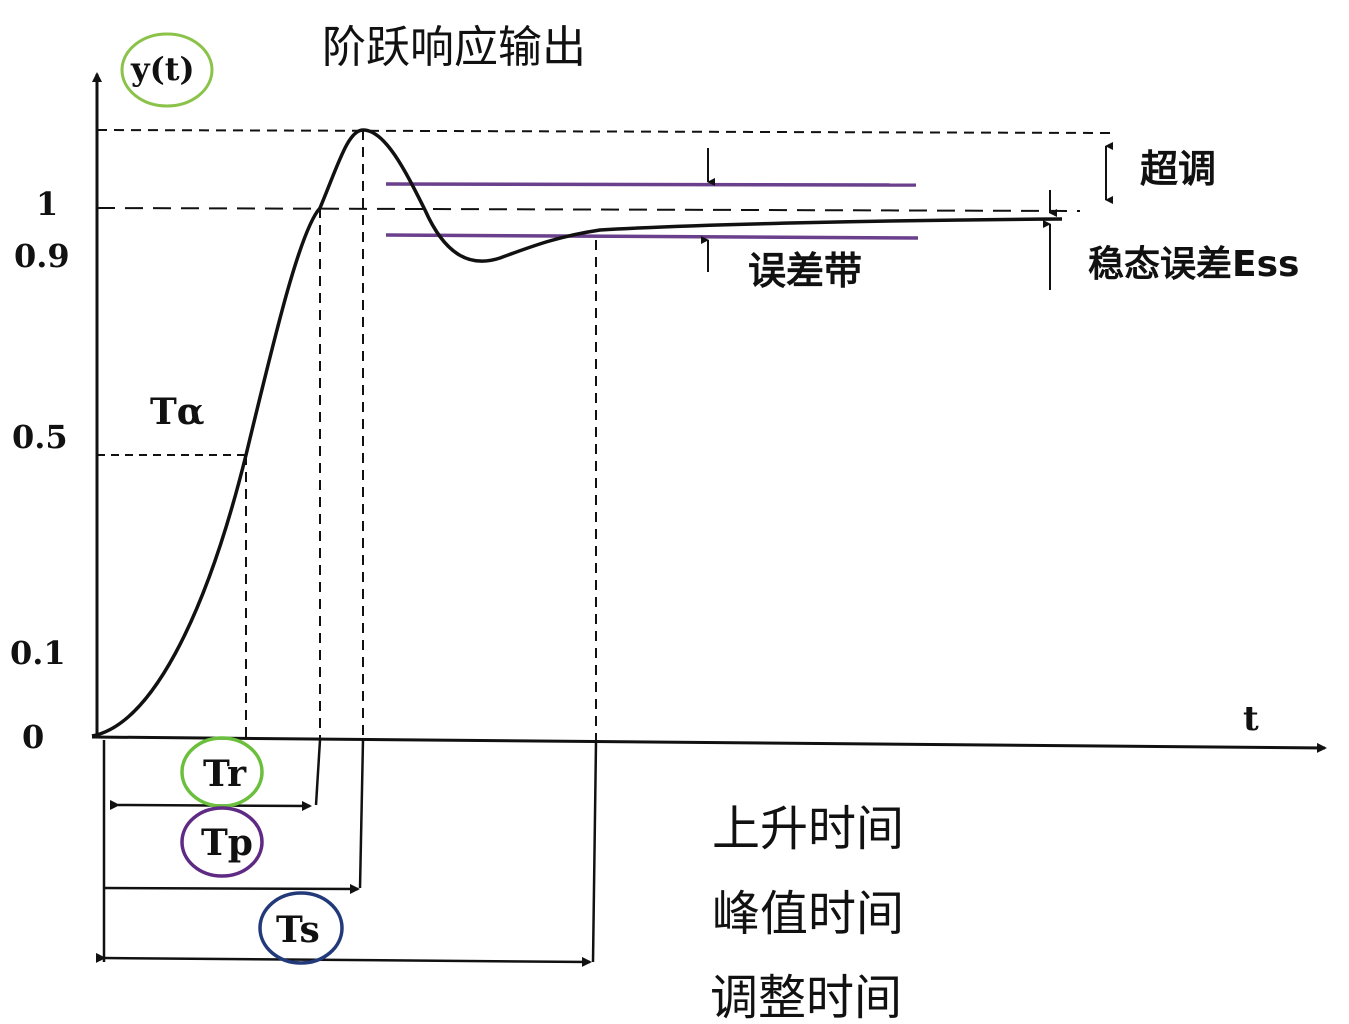 The width and height of the screenshot is (1349, 1024). I want to click on tr-circle, so click(222, 772).